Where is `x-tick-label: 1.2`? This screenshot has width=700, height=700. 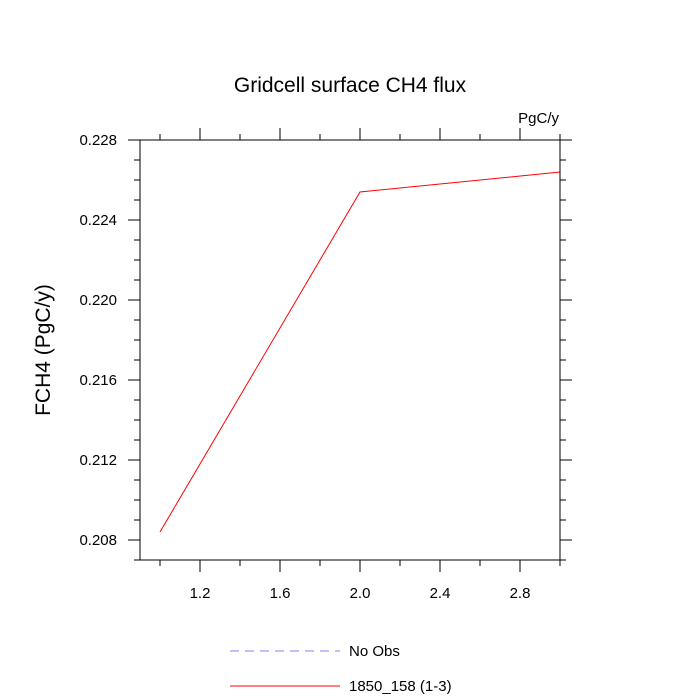
x-tick-label: 1.2 is located at coordinates (200, 593).